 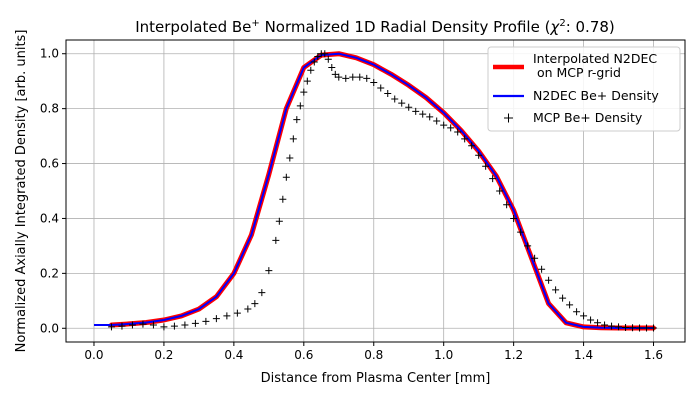 I want to click on x-tick-label: 1.0, so click(x=443, y=355).